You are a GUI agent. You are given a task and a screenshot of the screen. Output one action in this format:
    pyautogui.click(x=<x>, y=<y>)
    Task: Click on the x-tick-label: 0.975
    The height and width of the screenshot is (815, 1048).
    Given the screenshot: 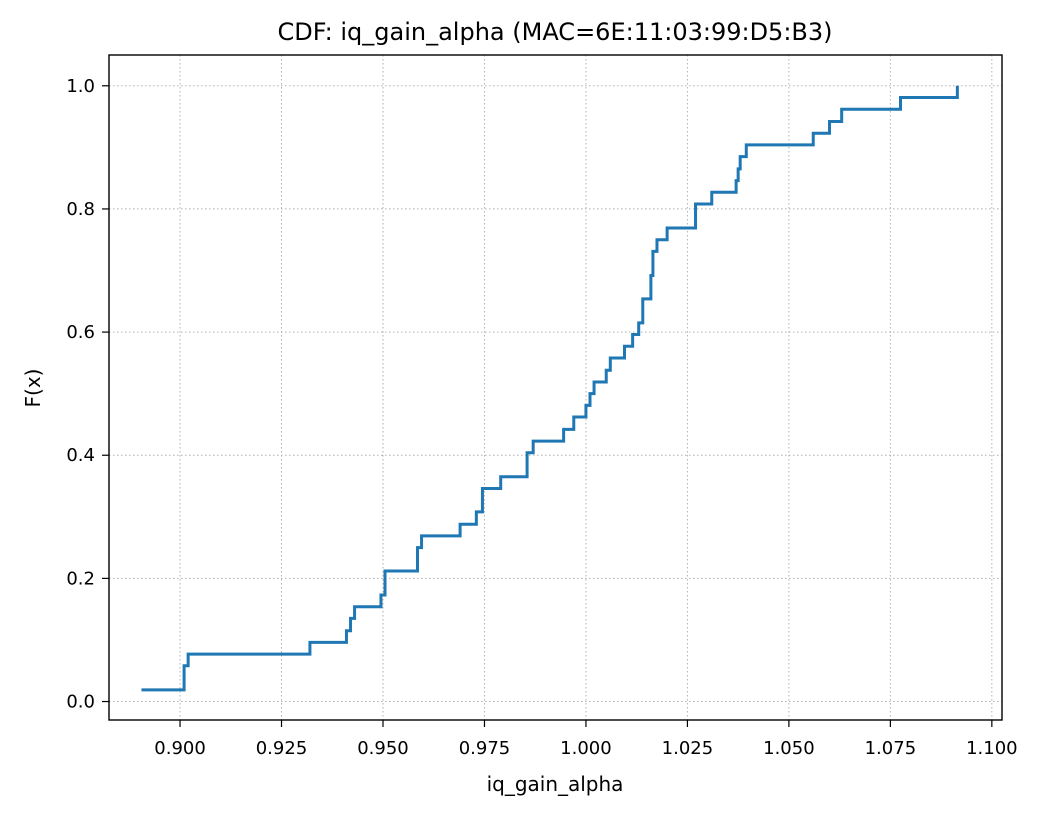 What is the action you would take?
    pyautogui.click(x=485, y=748)
    